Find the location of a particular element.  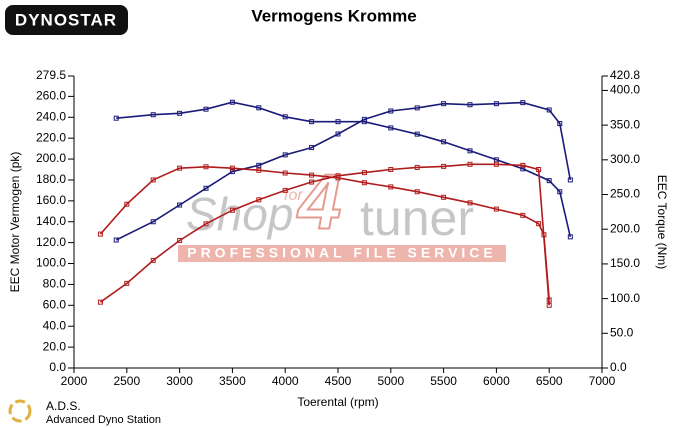

y-tick-label: 80.0 is located at coordinates (55, 284).